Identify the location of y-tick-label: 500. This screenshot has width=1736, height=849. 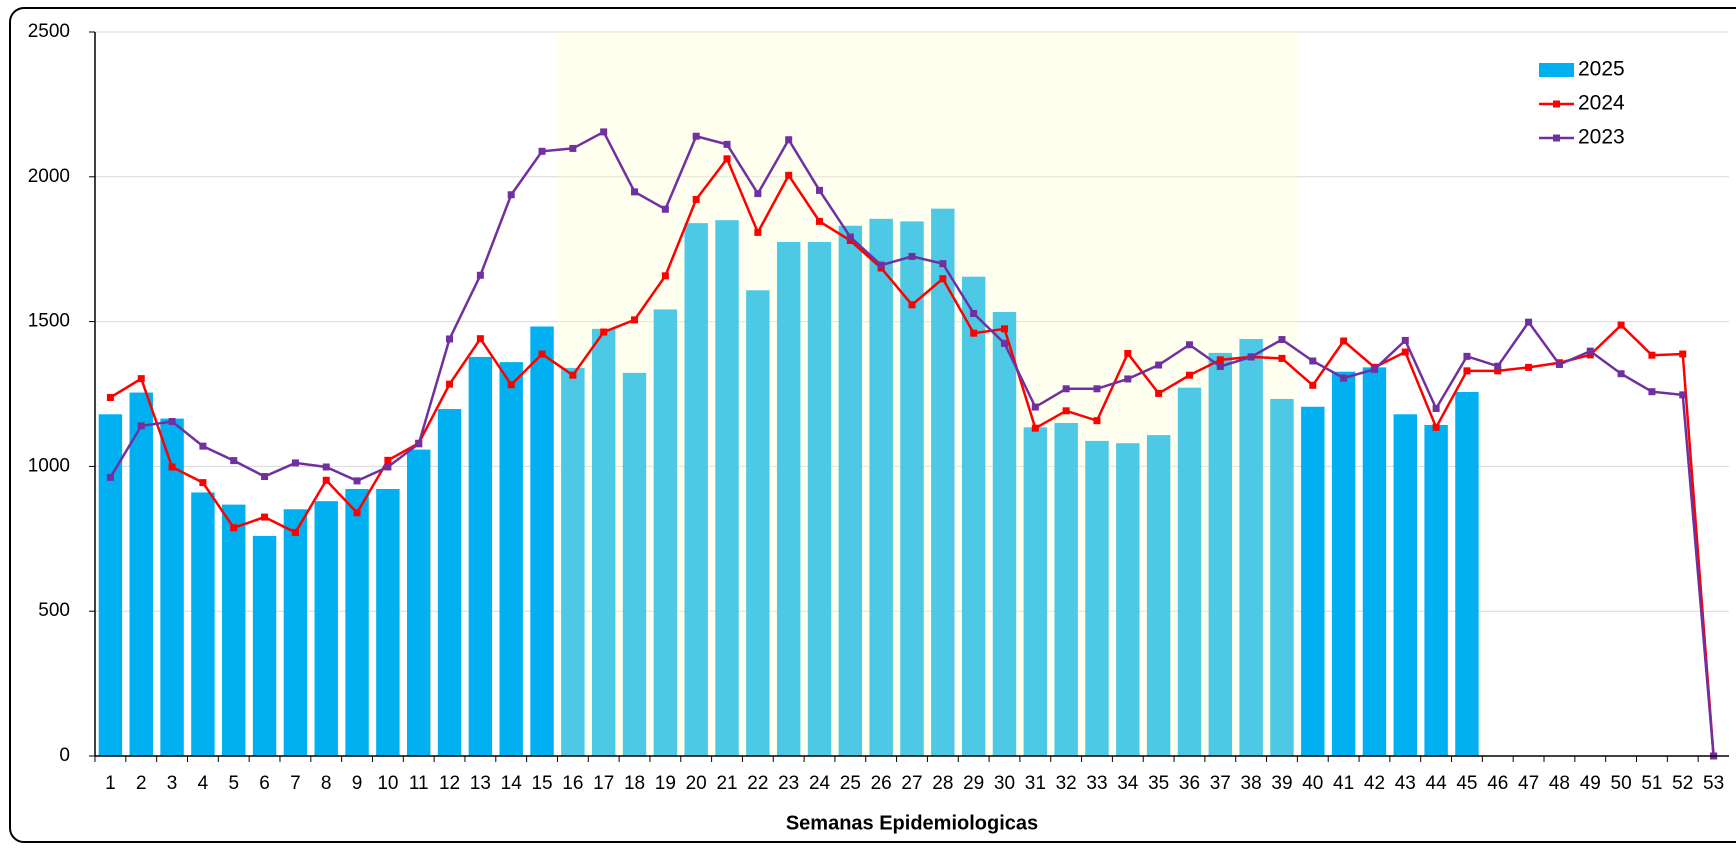
(54, 610).